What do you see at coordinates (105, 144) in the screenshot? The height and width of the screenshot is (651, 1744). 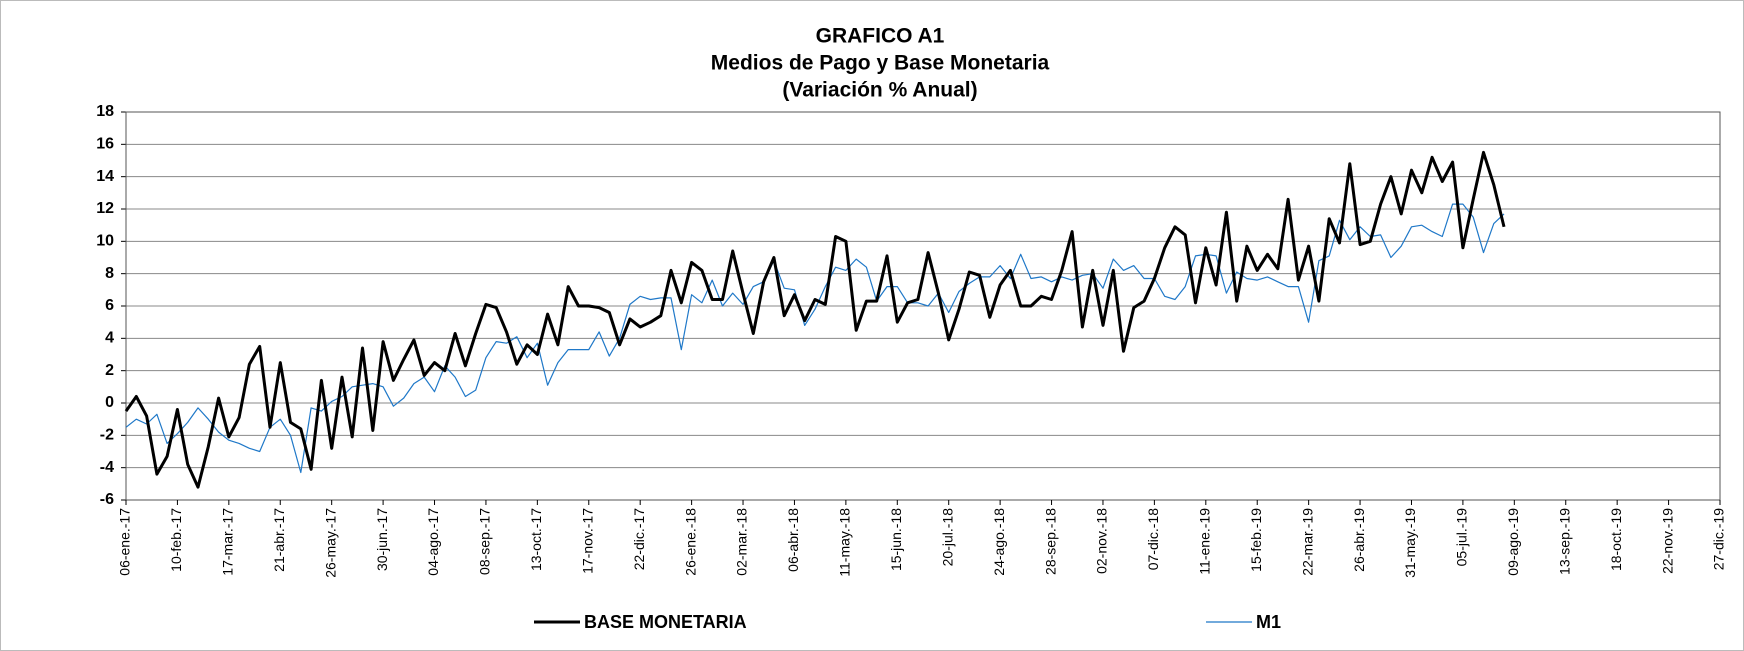 I see `y-tick-label: 16` at bounding box center [105, 144].